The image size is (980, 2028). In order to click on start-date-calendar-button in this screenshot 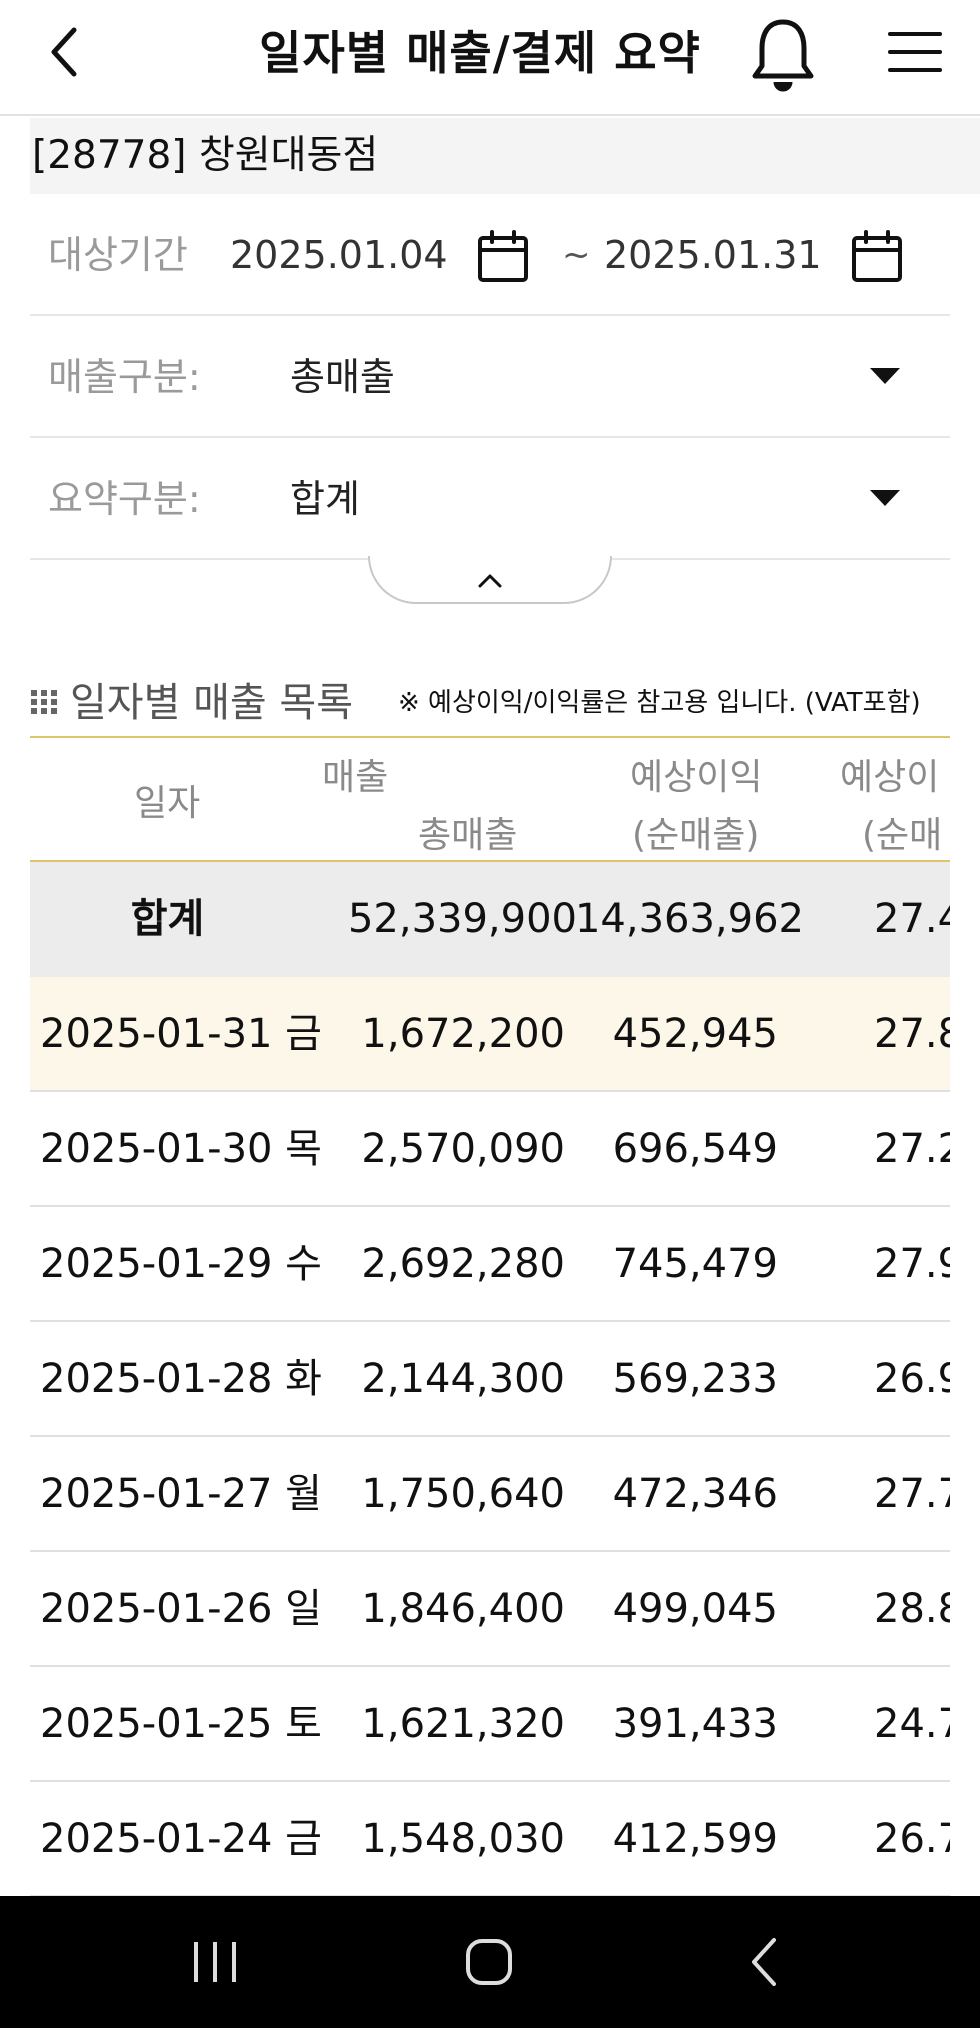, I will do `click(503, 257)`.